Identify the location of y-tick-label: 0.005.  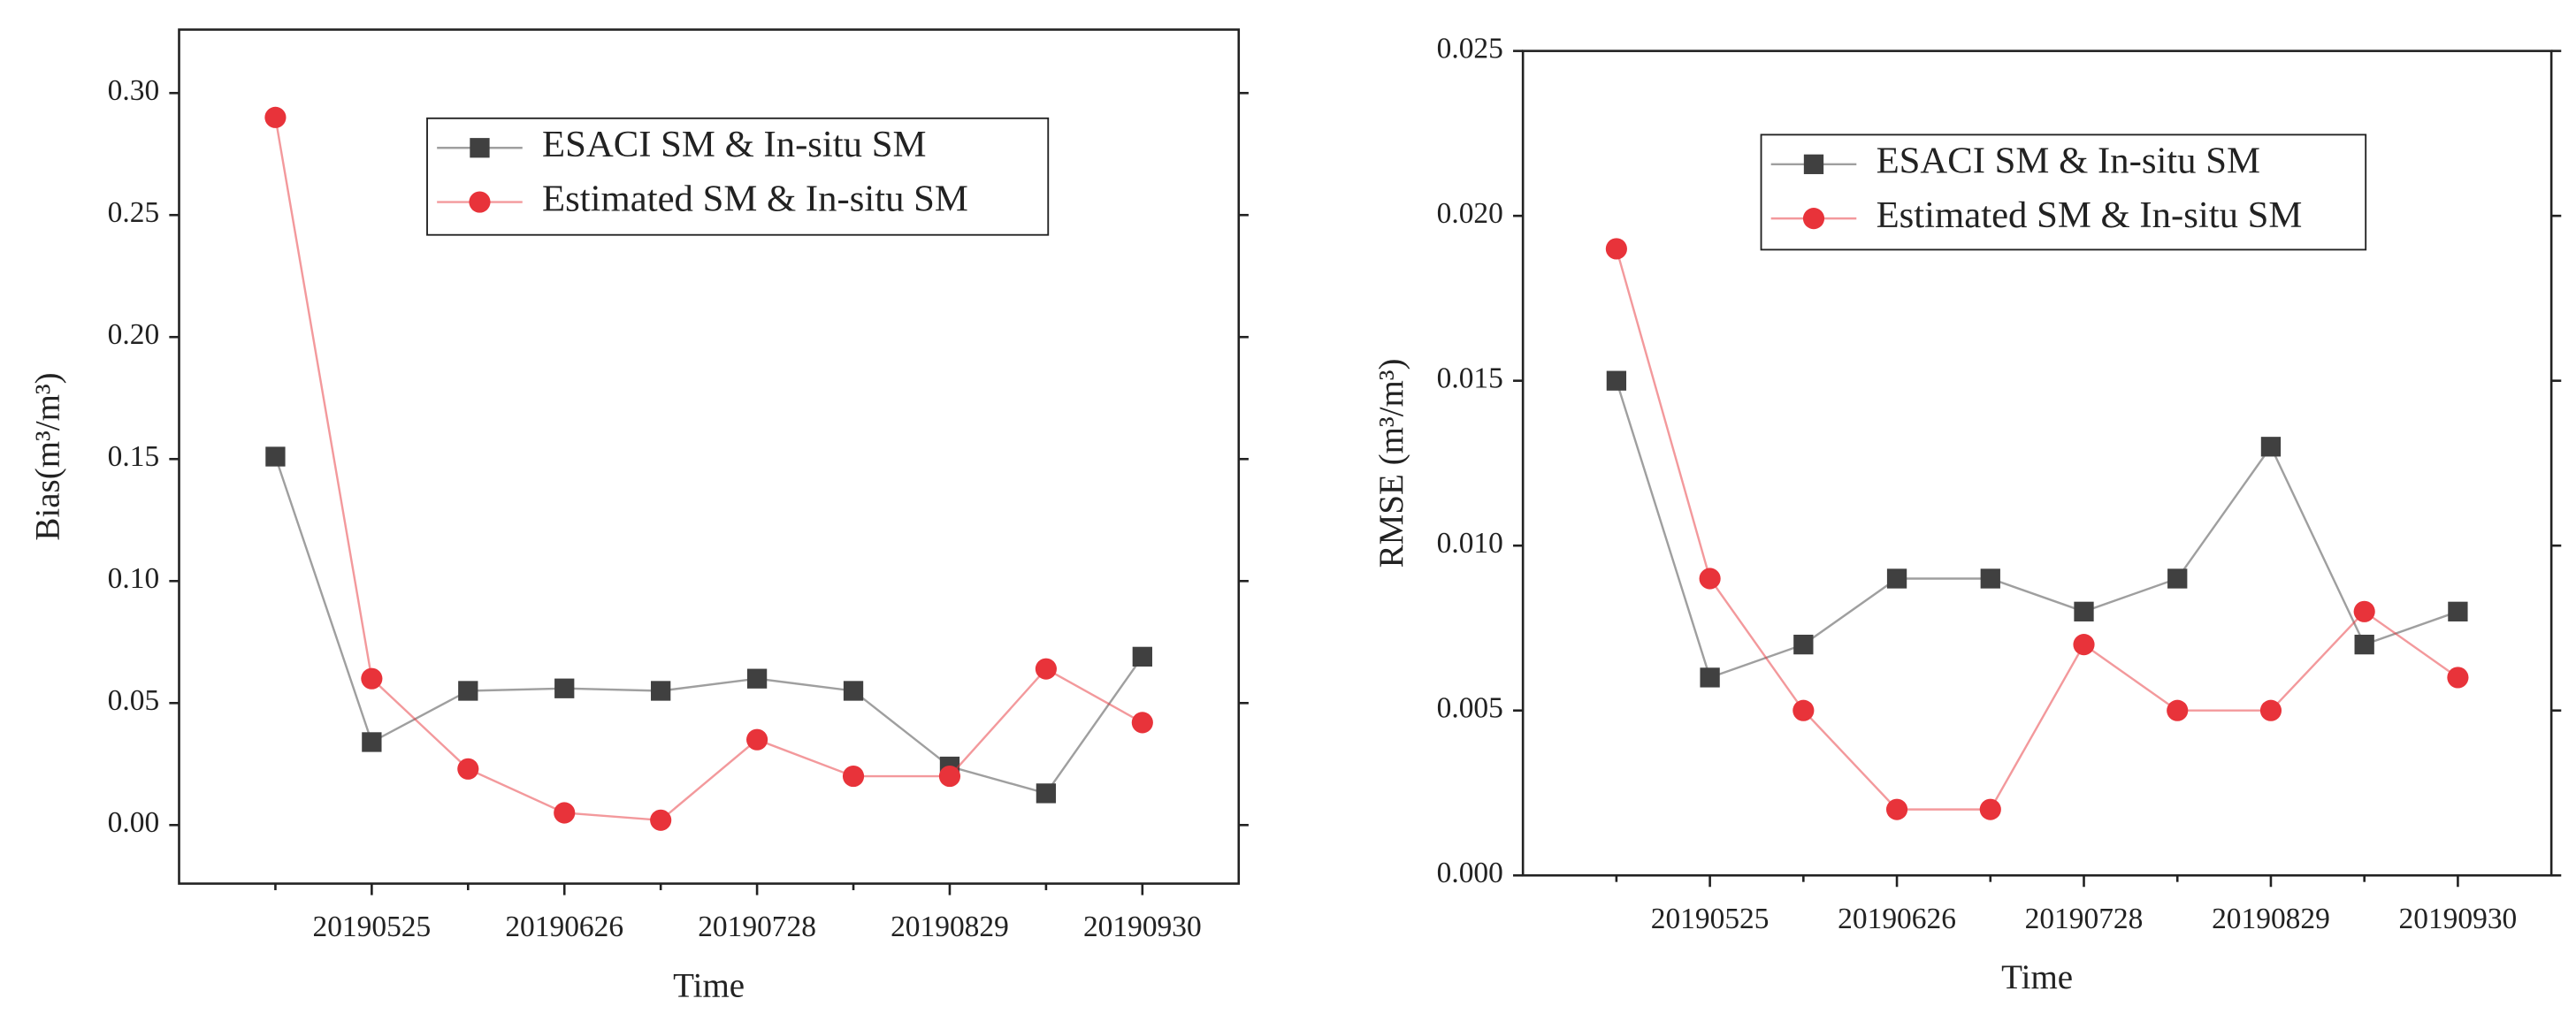
(1470, 707).